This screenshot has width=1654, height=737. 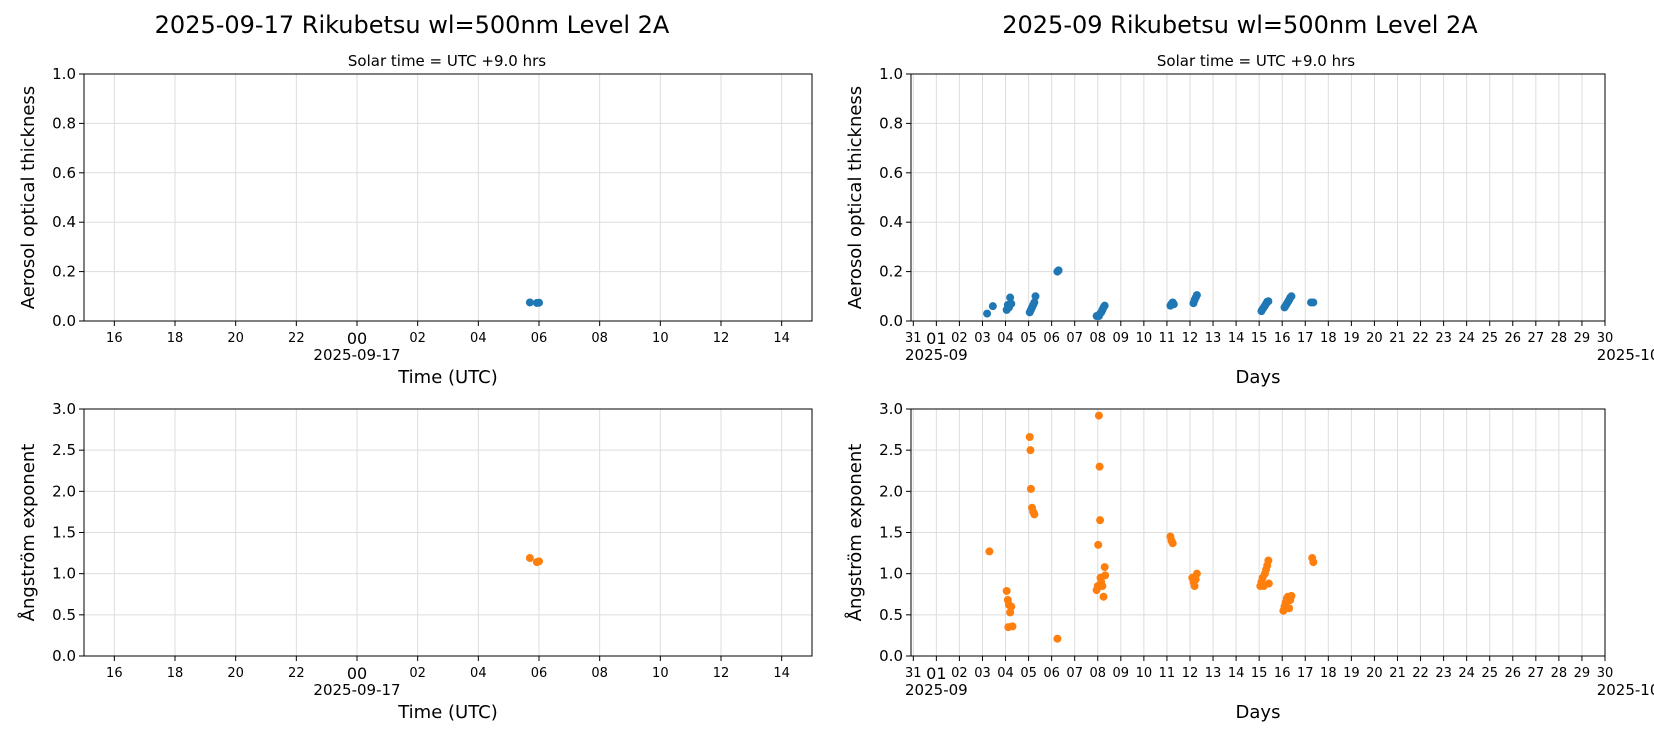 What do you see at coordinates (1097, 673) in the screenshot?
I see `monthly-angstrom-xtick-label: 08` at bounding box center [1097, 673].